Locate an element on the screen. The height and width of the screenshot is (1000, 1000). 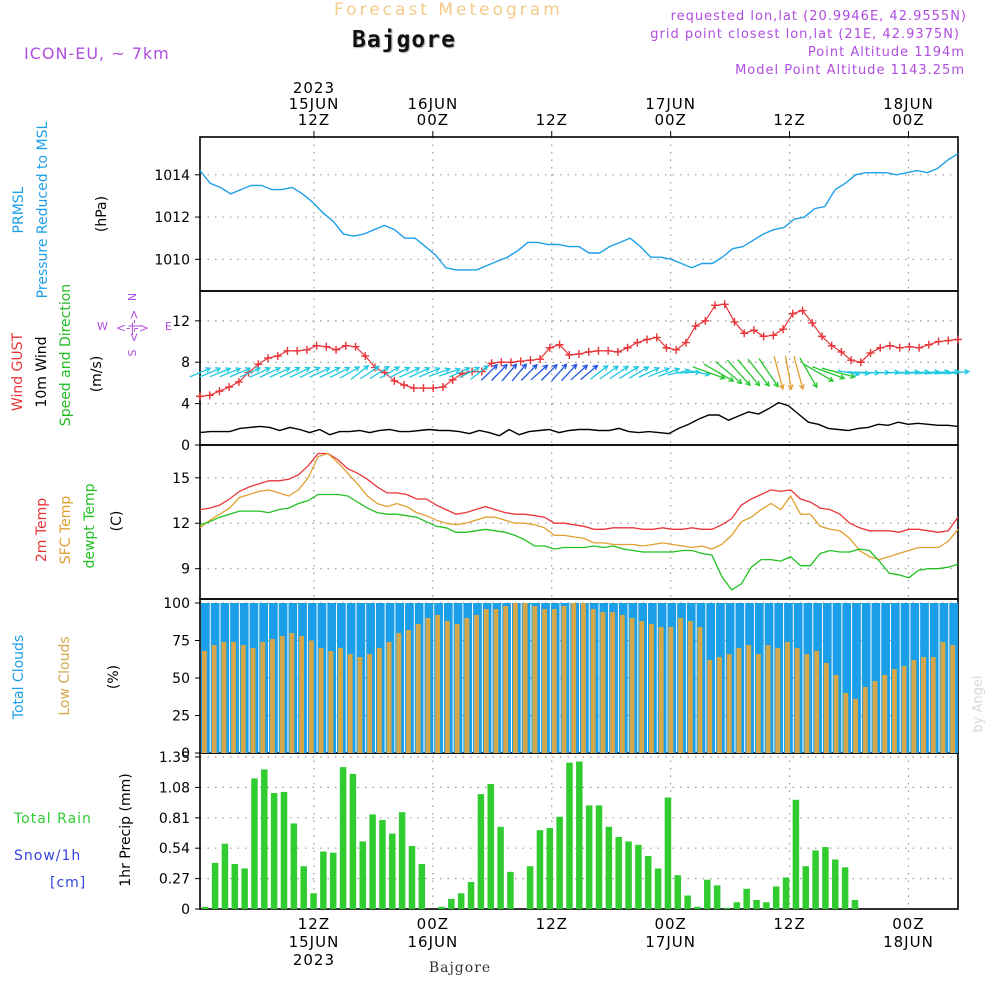
temperature-ytick-label: 9 is located at coordinates (185, 570).